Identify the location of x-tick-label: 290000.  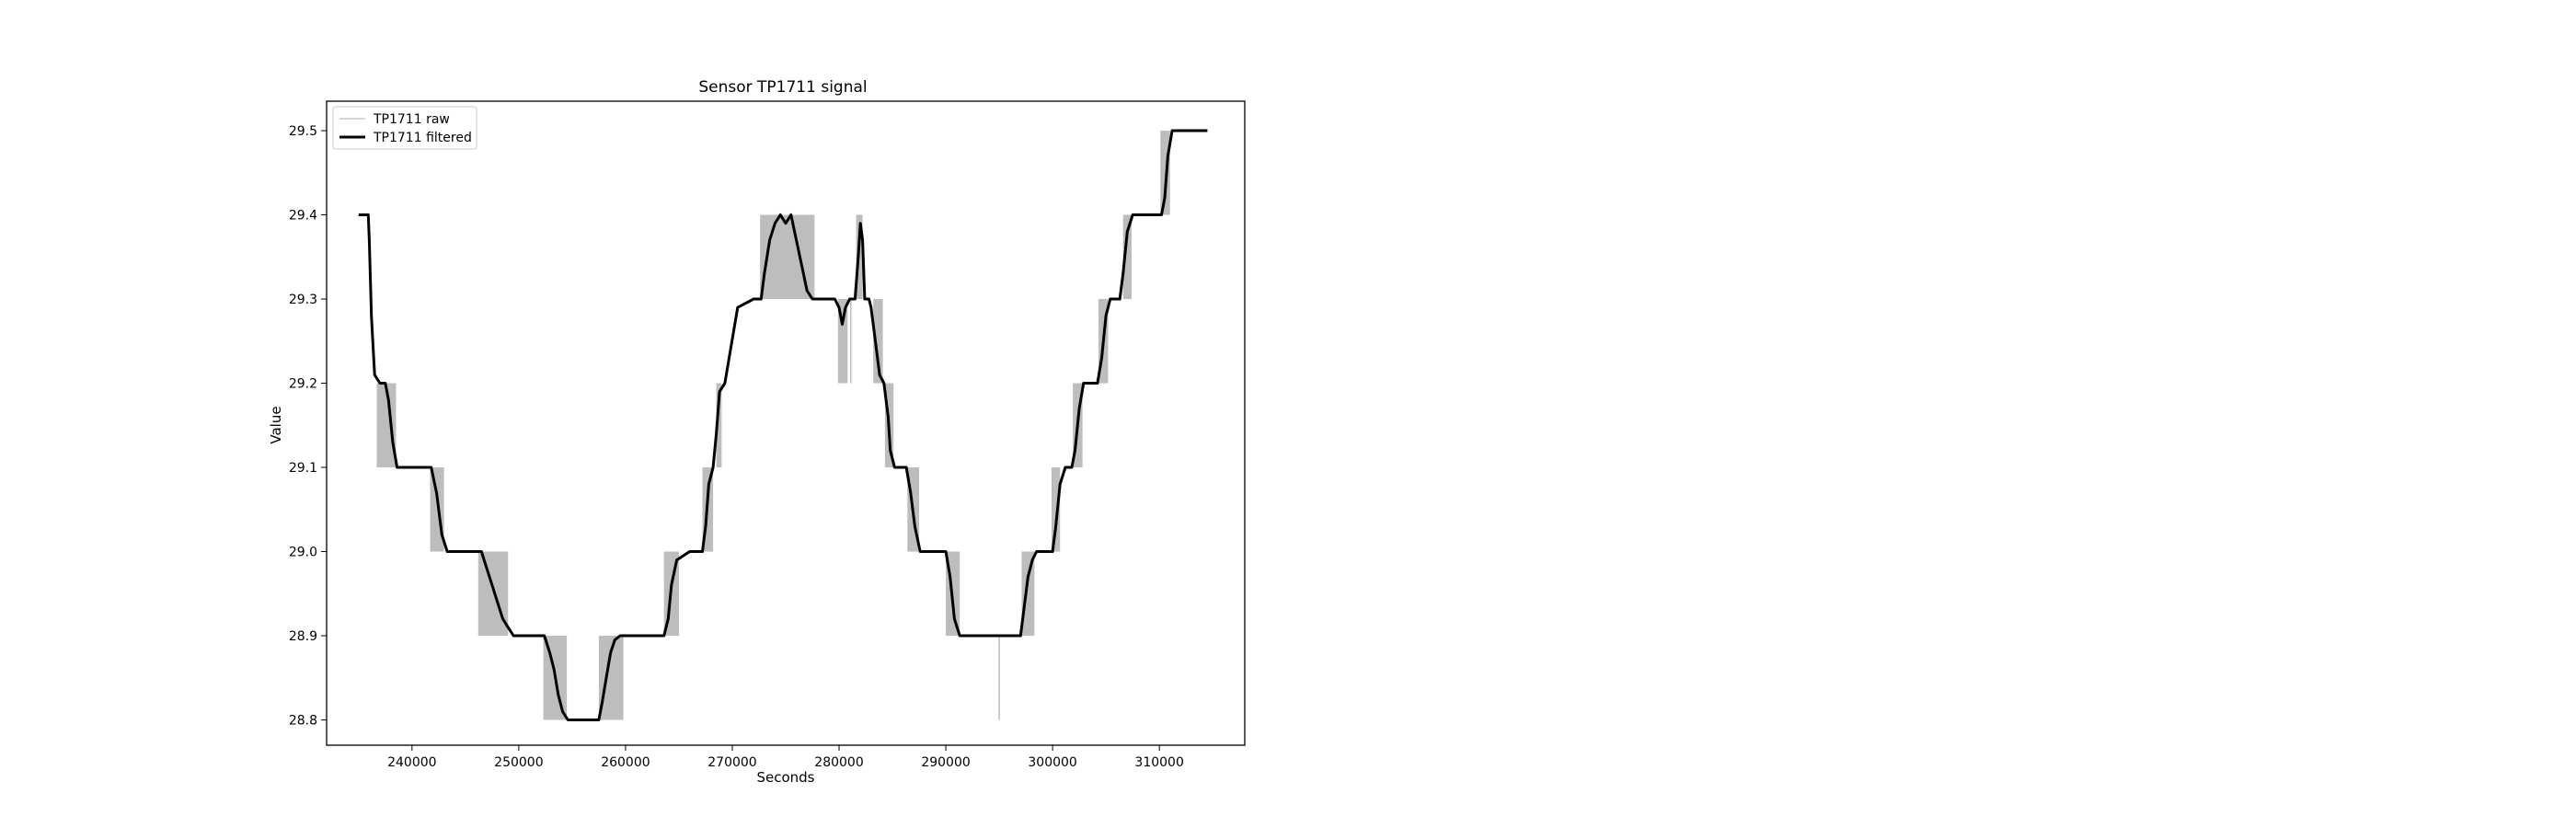
(945, 762).